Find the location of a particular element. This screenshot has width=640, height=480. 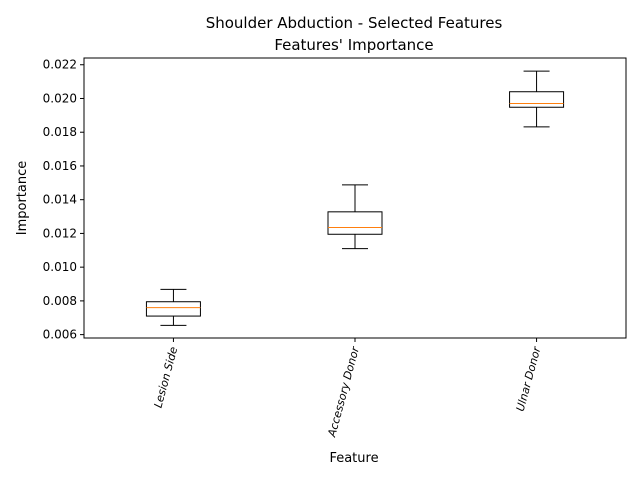

chart-subtitle: Features' Importance is located at coordinates (353, 45).